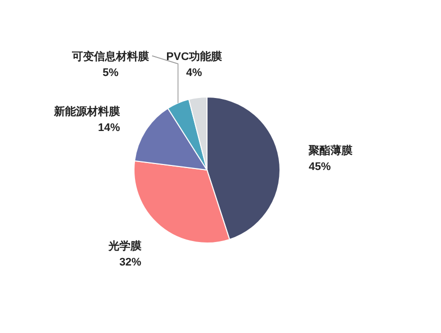  What do you see at coordinates (331, 150) in the screenshot?
I see `slice-label: 聚酯薄膜` at bounding box center [331, 150].